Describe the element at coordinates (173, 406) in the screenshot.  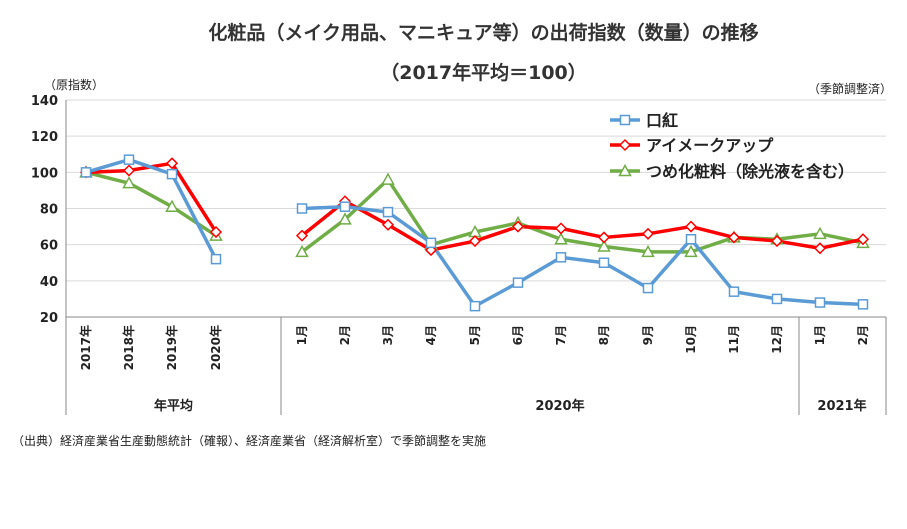
I see `group-label-annual: 年平均` at that location.